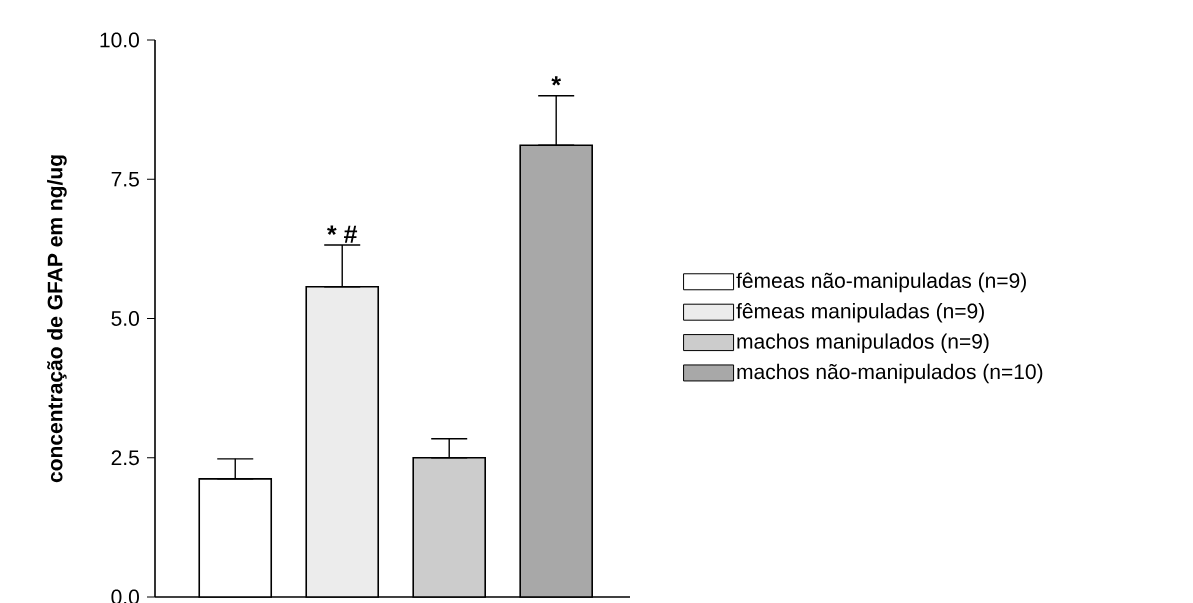 Image resolution: width=1193 pixels, height=603 pixels. Describe the element at coordinates (863, 343) in the screenshot. I see `legend-label: machos manipulados (n=9)` at that location.